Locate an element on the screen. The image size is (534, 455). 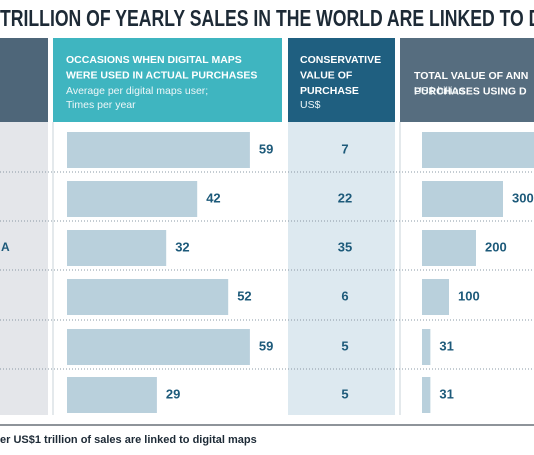
row-label: A is located at coordinates (5, 247).